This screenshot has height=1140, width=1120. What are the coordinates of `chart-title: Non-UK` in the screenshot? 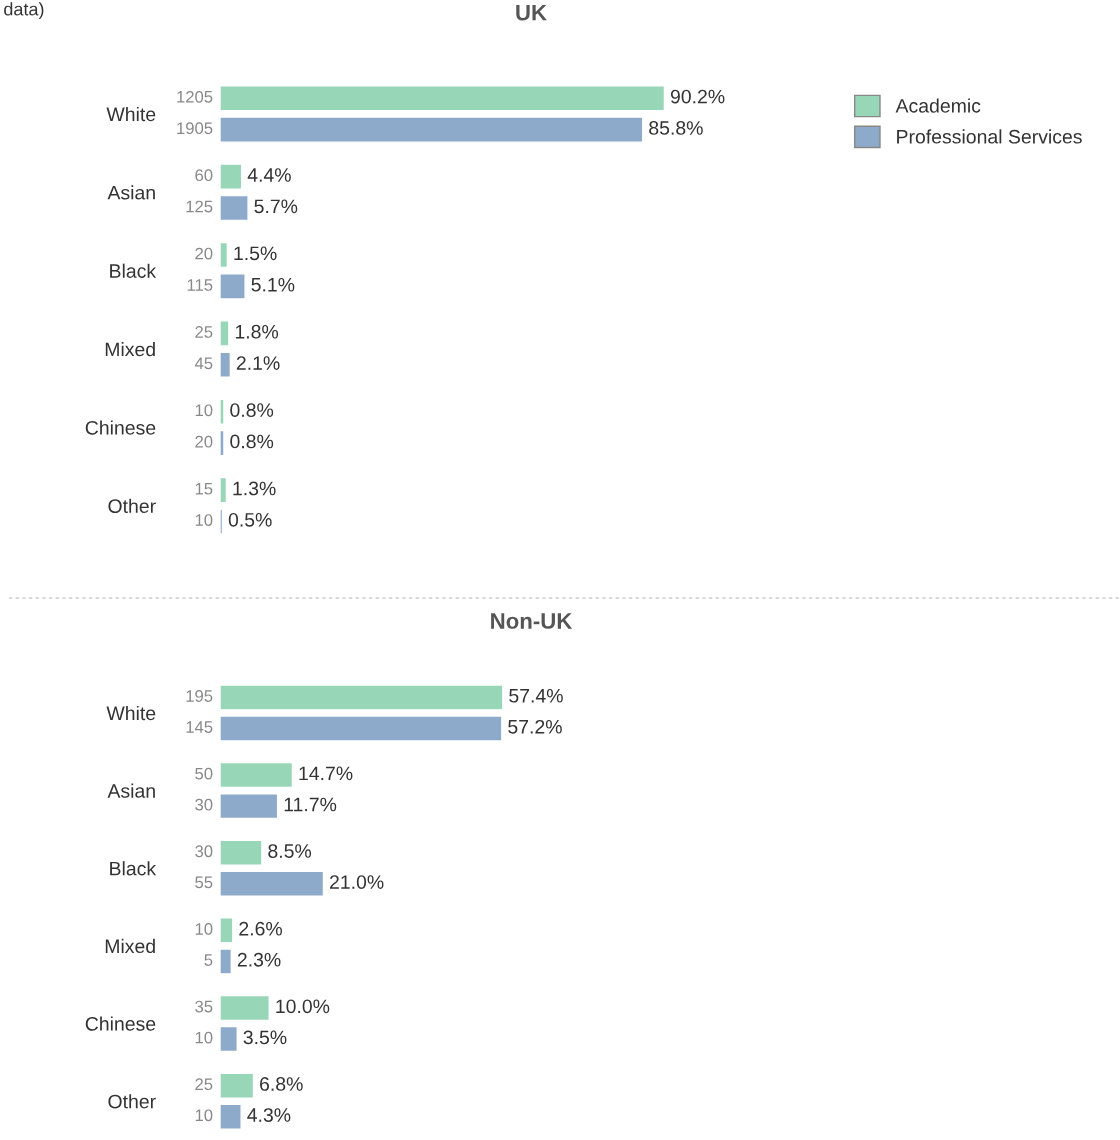 It's located at (532, 621).